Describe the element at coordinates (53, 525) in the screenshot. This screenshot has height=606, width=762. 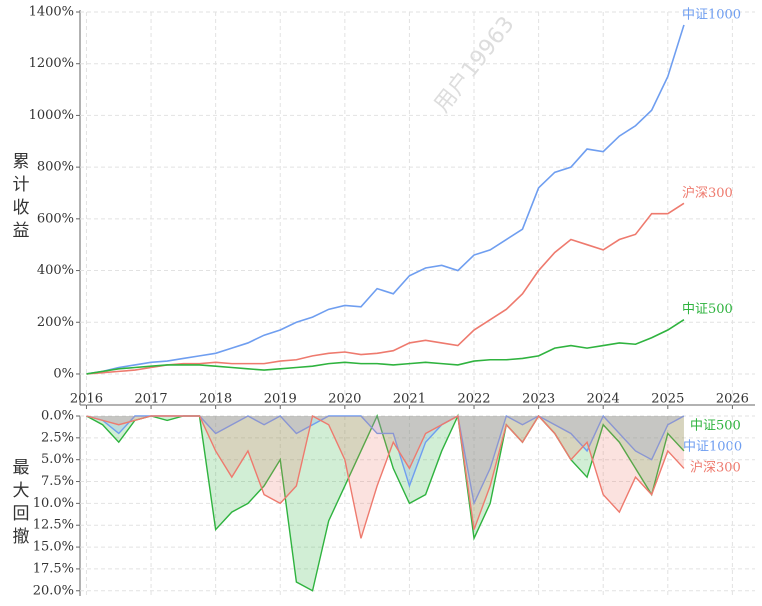
I see `y-tick-label: 12.5%` at that location.